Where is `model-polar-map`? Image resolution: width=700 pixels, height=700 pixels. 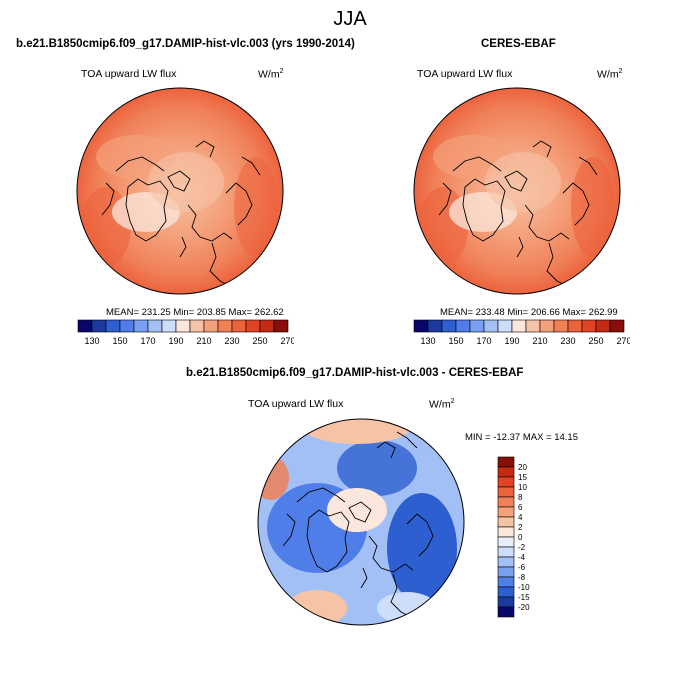
model-polar-map is located at coordinates (180, 191).